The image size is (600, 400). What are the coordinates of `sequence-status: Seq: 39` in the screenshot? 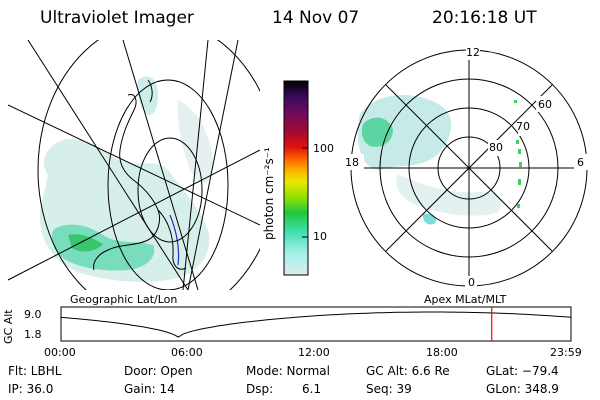 It's located at (389, 389).